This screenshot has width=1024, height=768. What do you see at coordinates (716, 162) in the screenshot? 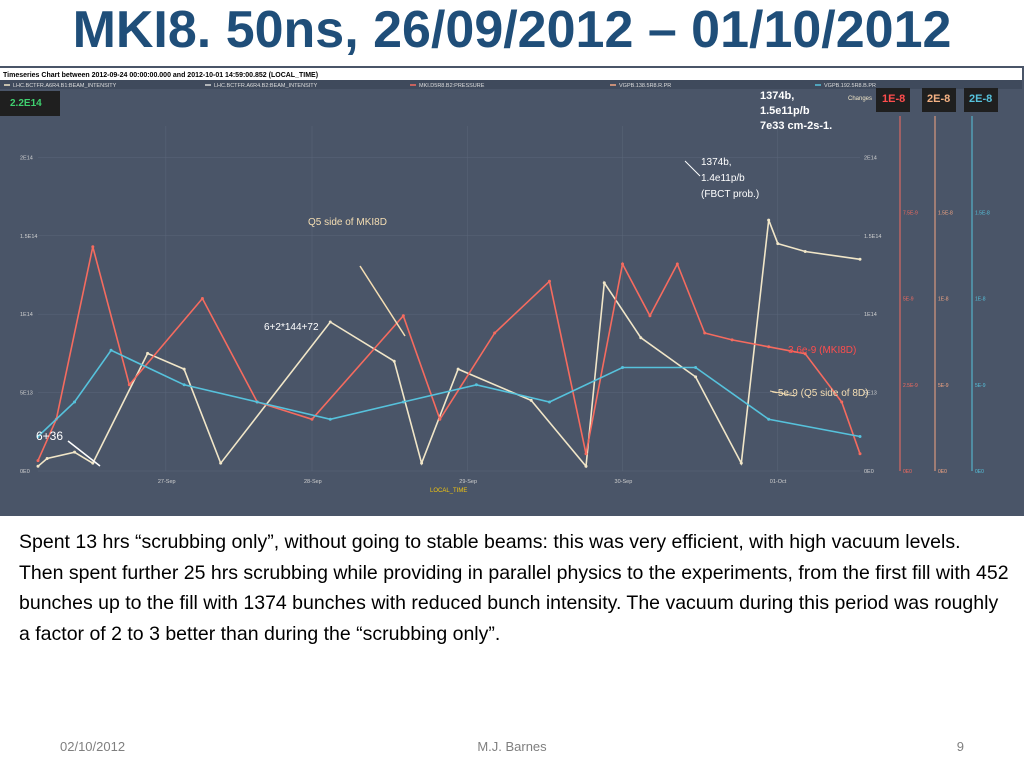
I see `annotation-1374b-b: 1374b,` at bounding box center [716, 162].